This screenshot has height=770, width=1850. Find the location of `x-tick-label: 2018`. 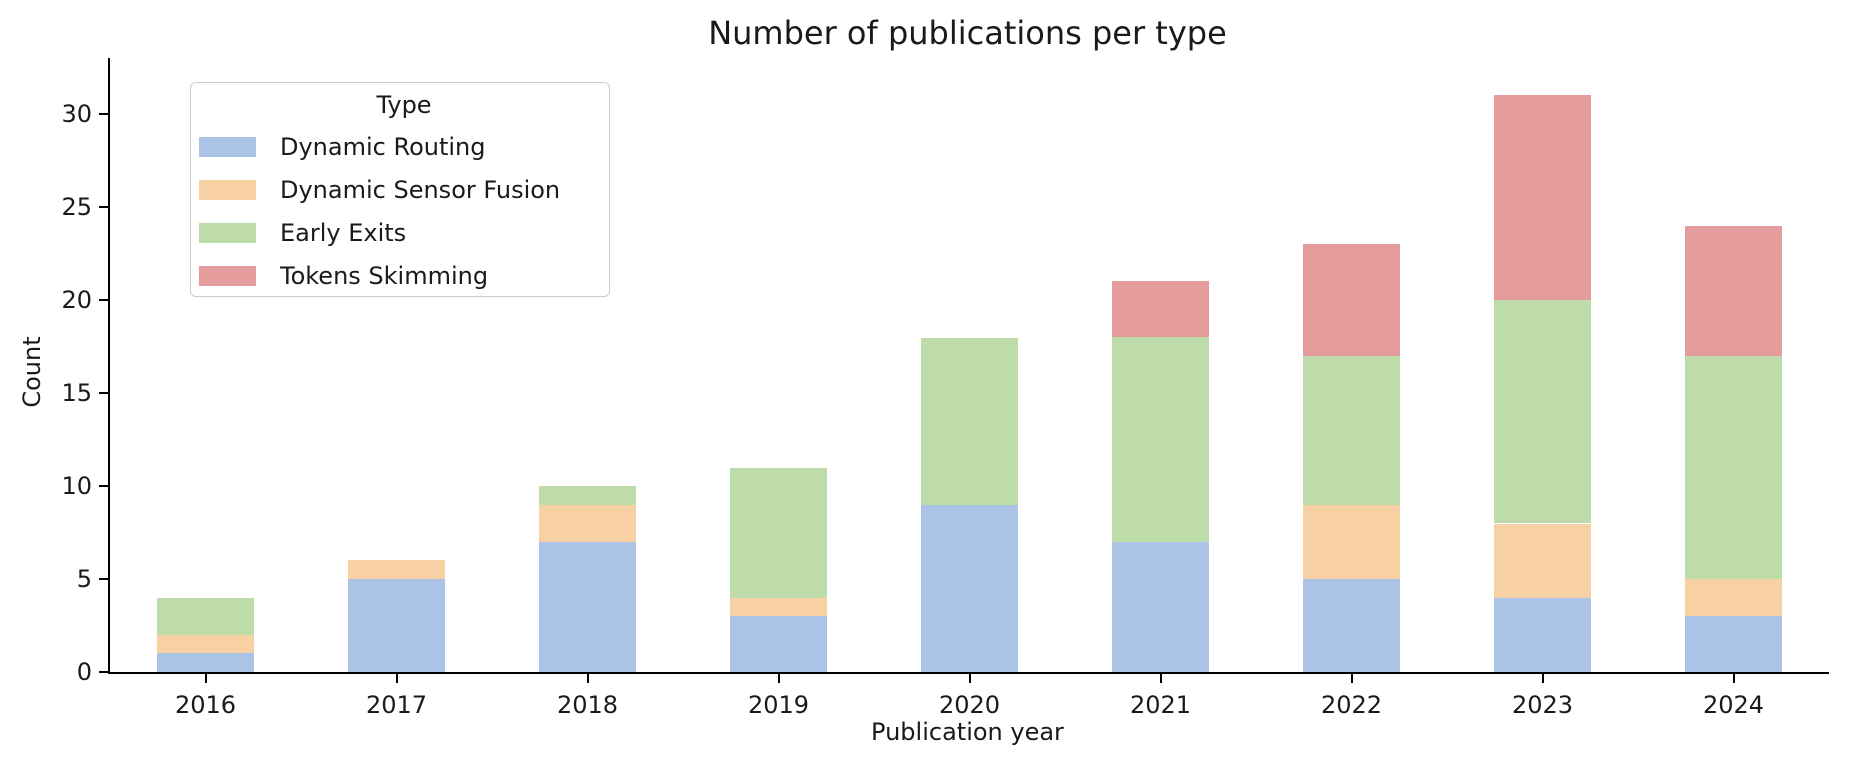

x-tick-label: 2018 is located at coordinates (587, 705).